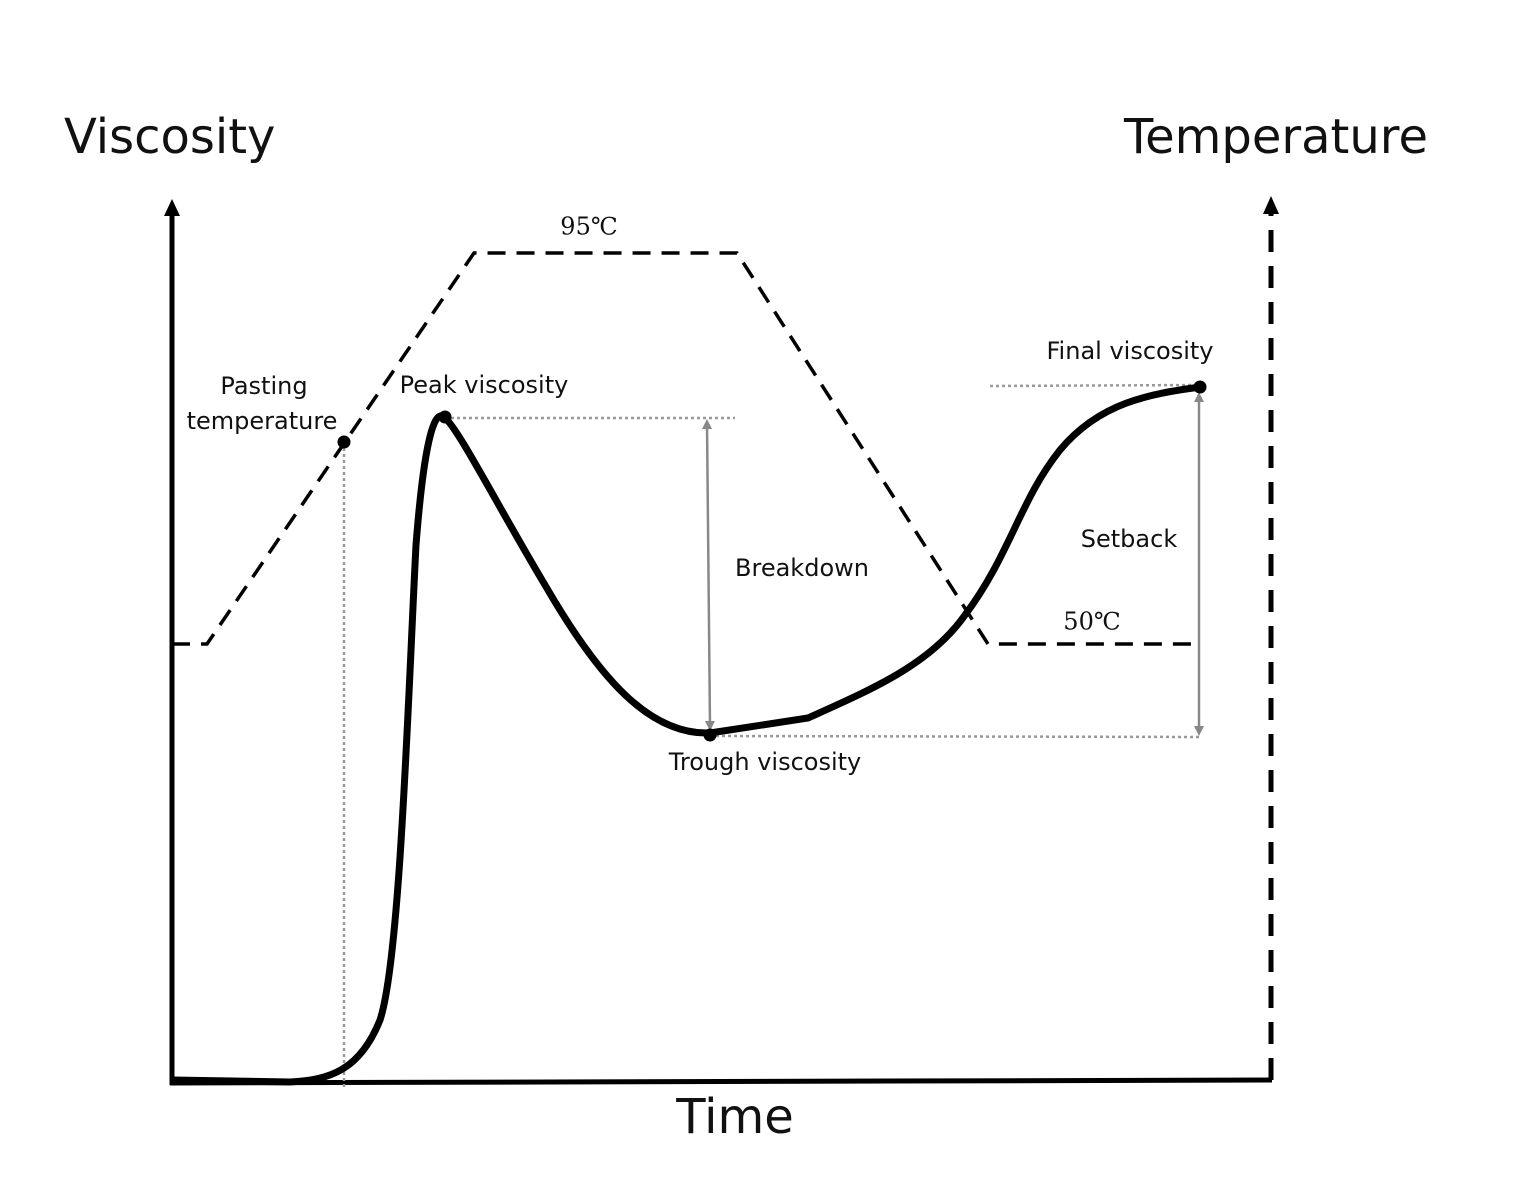 The image size is (1536, 1190). Describe the element at coordinates (764, 762) in the screenshot. I see `label: Trough viscosity` at that location.